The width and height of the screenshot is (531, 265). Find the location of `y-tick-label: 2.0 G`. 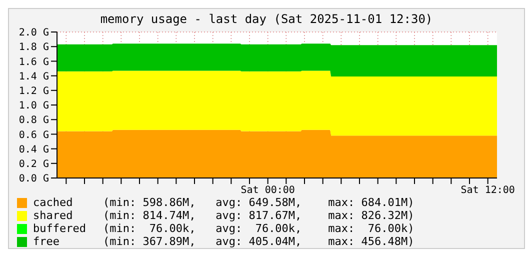

y-tick-label: 2.0 G is located at coordinates (33, 33).